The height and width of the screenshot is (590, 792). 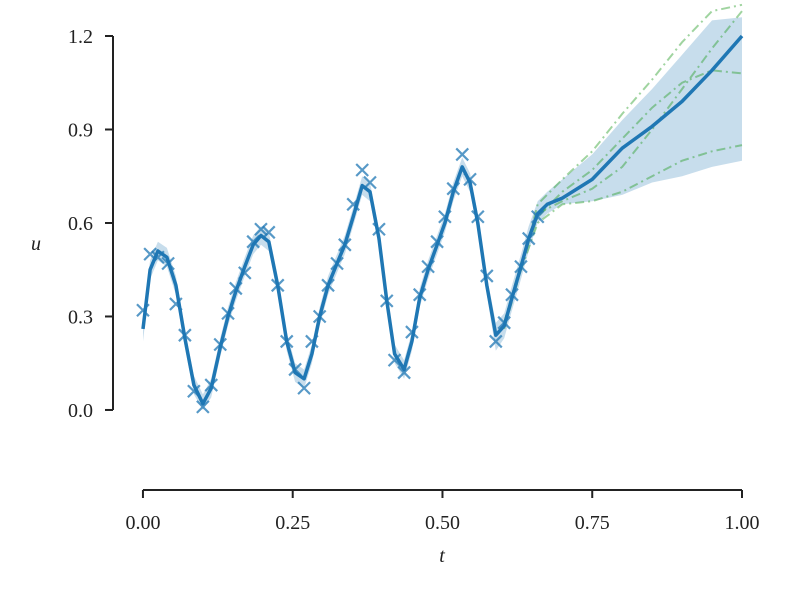 I want to click on x-tick-label: 0.25, so click(x=292, y=523).